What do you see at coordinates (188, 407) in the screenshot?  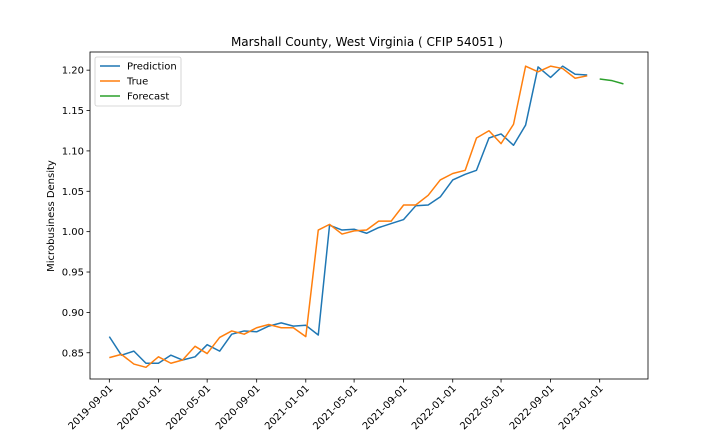 I see `x-tick-label: 2020-05-01` at bounding box center [188, 407].